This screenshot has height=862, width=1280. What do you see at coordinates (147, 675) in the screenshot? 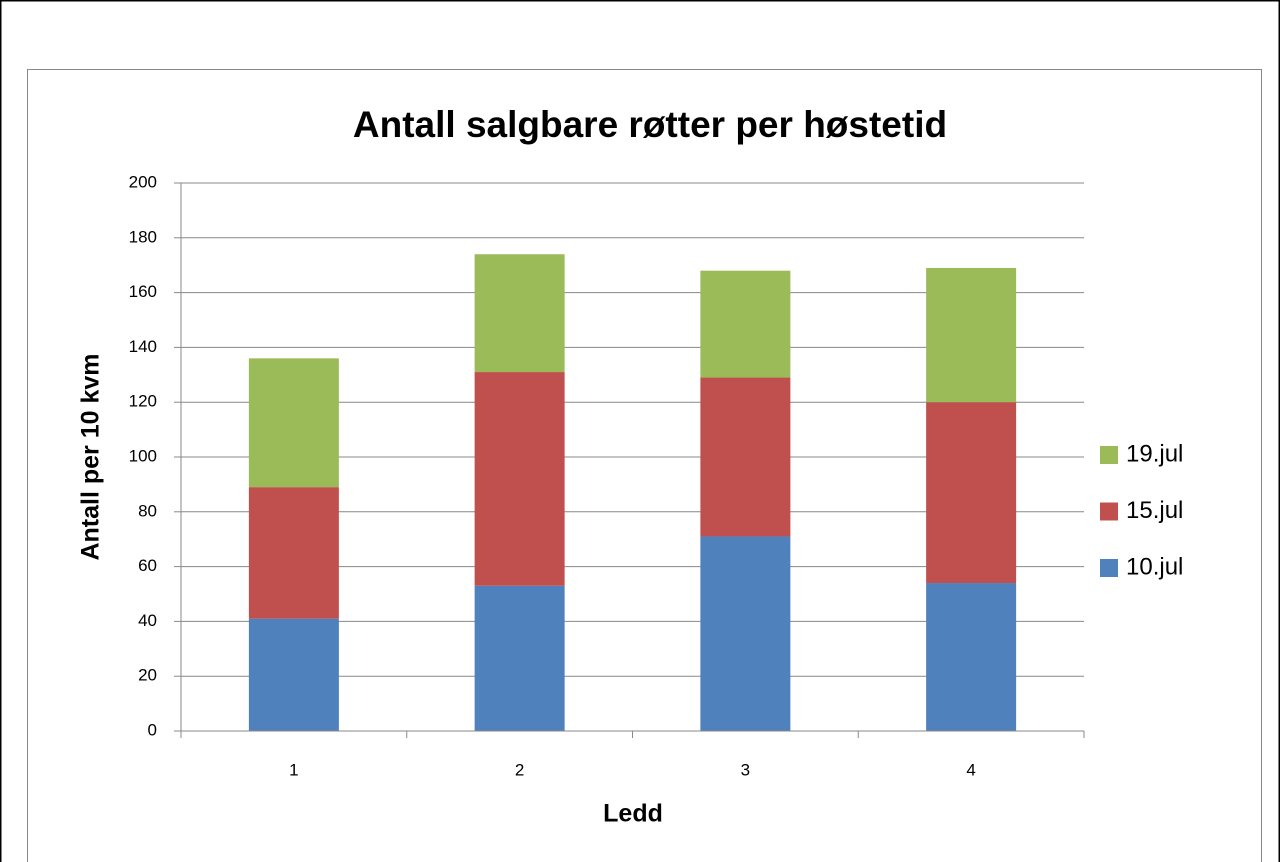
I see `y-tick-label: 20` at bounding box center [147, 675].